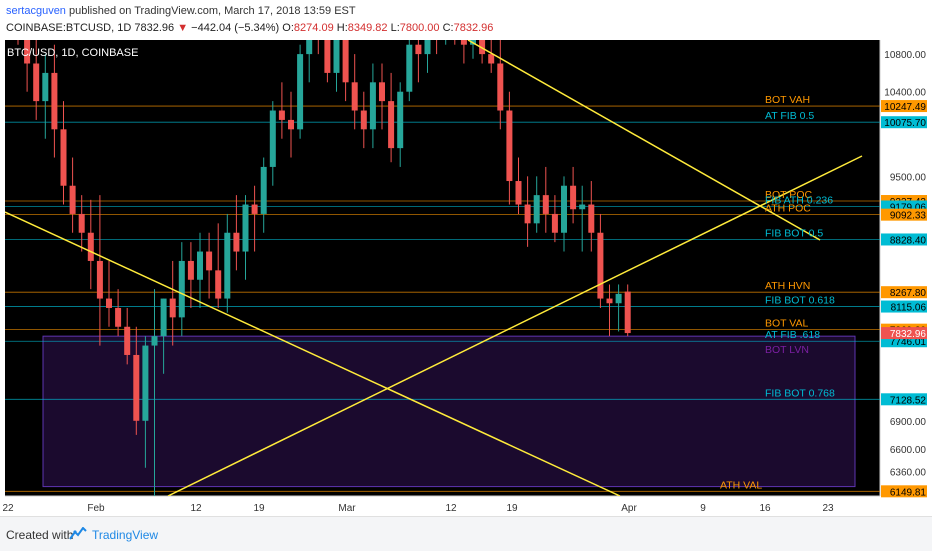 This screenshot has height=551, width=932. Describe the element at coordinates (908, 334) in the screenshot. I see `last-price-tag-text: 7832.96` at that location.